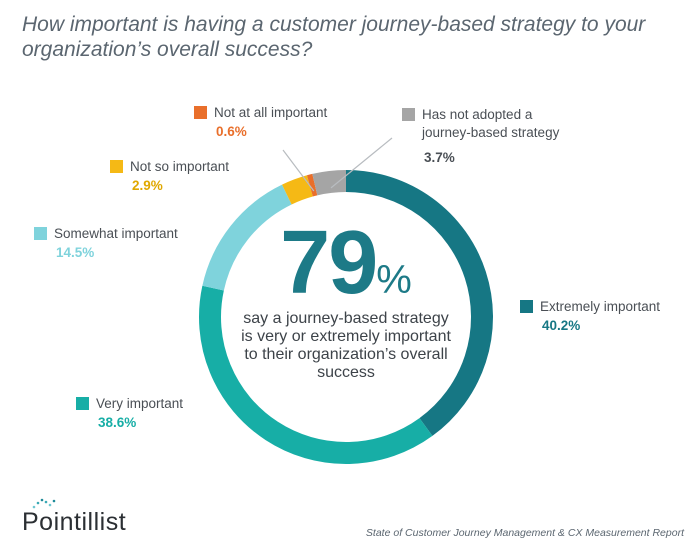  I want to click on slice-somewhat-important, so click(247, 237).